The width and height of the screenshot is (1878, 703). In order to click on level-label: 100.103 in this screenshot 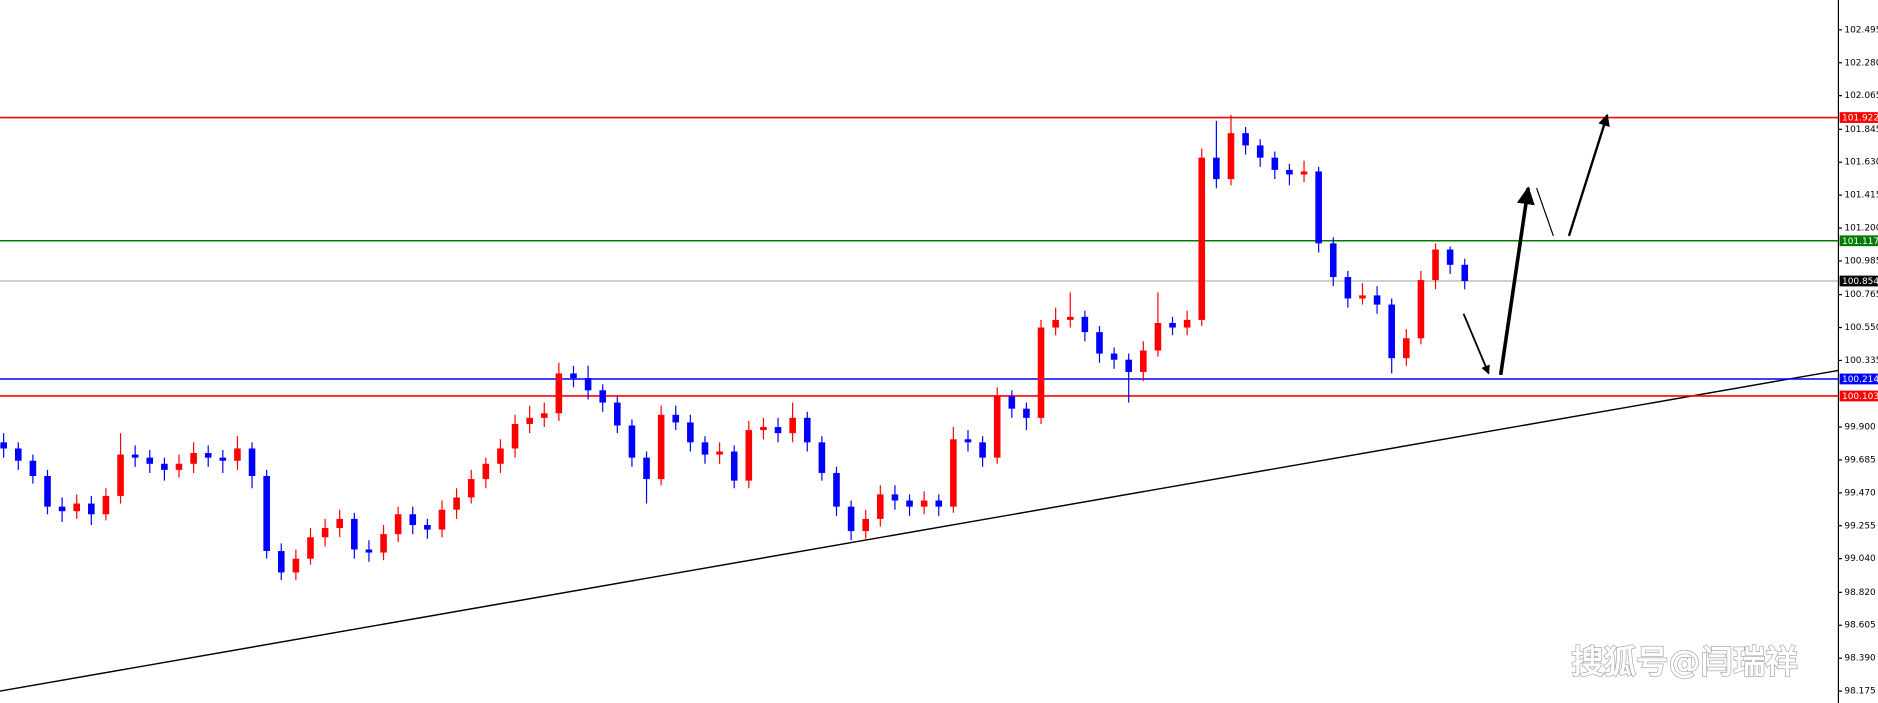, I will do `click(1860, 397)`.